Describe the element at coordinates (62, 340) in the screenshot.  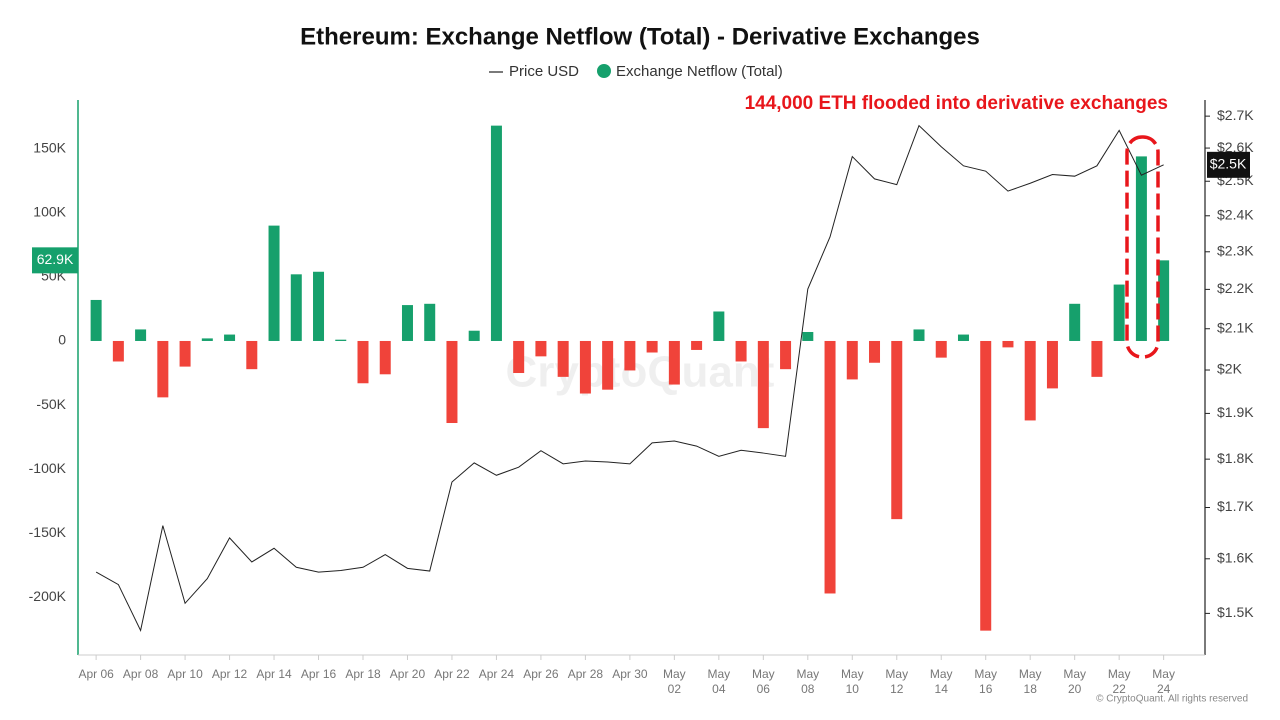
I see `y-tick-label: 0` at that location.